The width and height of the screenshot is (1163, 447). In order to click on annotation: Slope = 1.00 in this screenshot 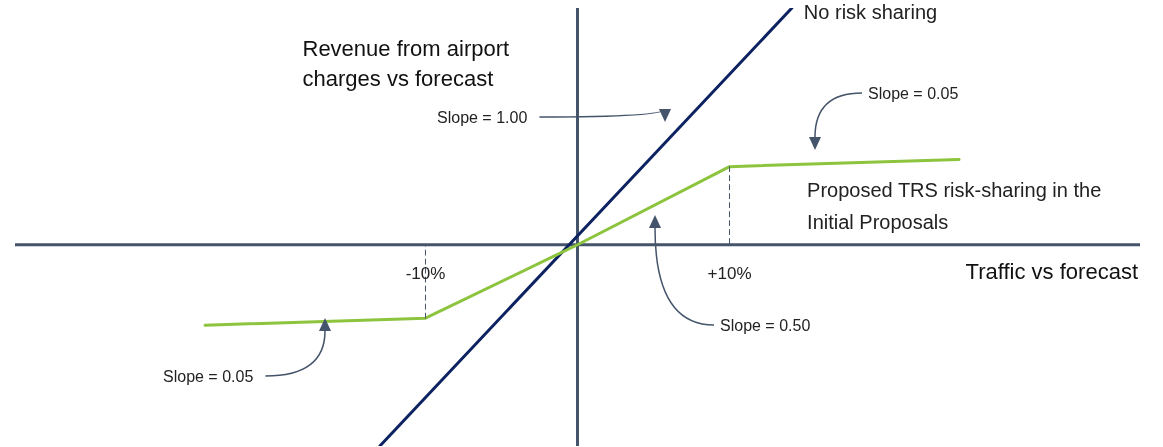, I will do `click(482, 117)`.